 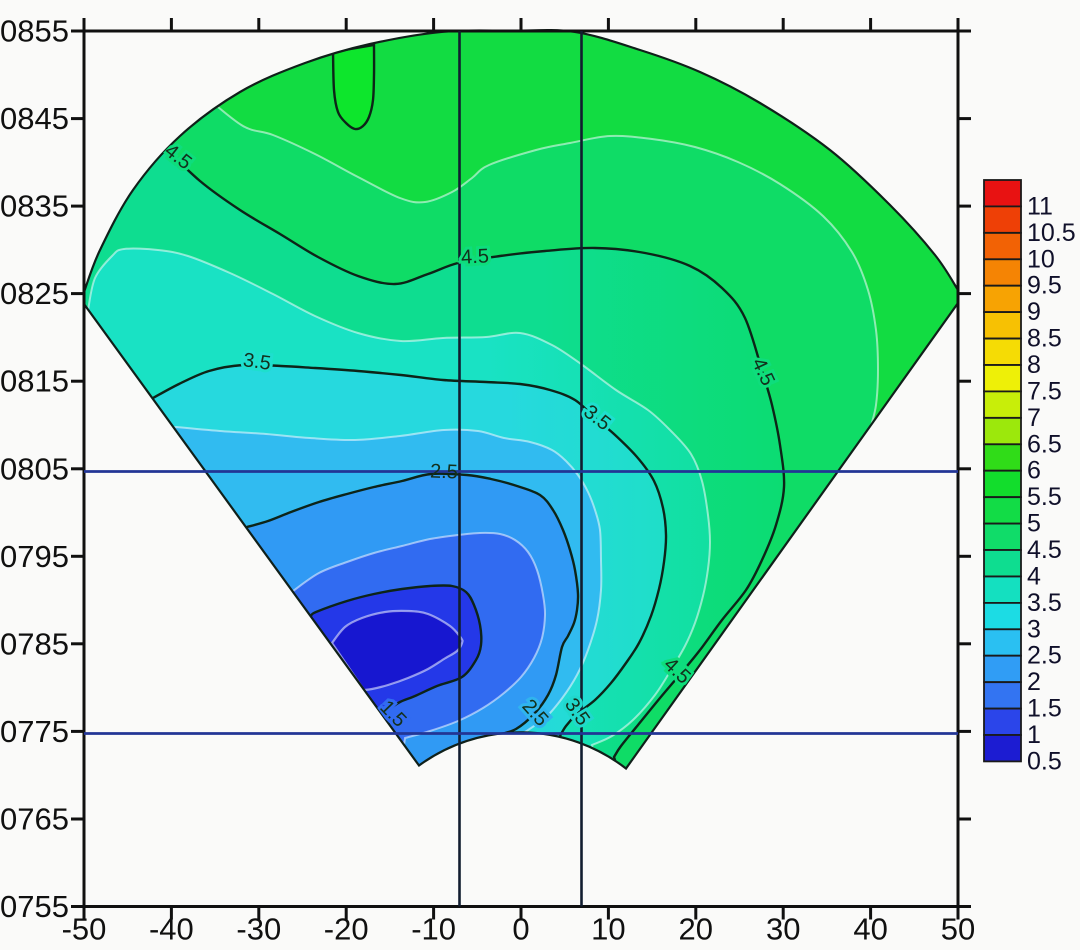 What do you see at coordinates (1034, 629) in the screenshot?
I see `svg-text: 3` at bounding box center [1034, 629].